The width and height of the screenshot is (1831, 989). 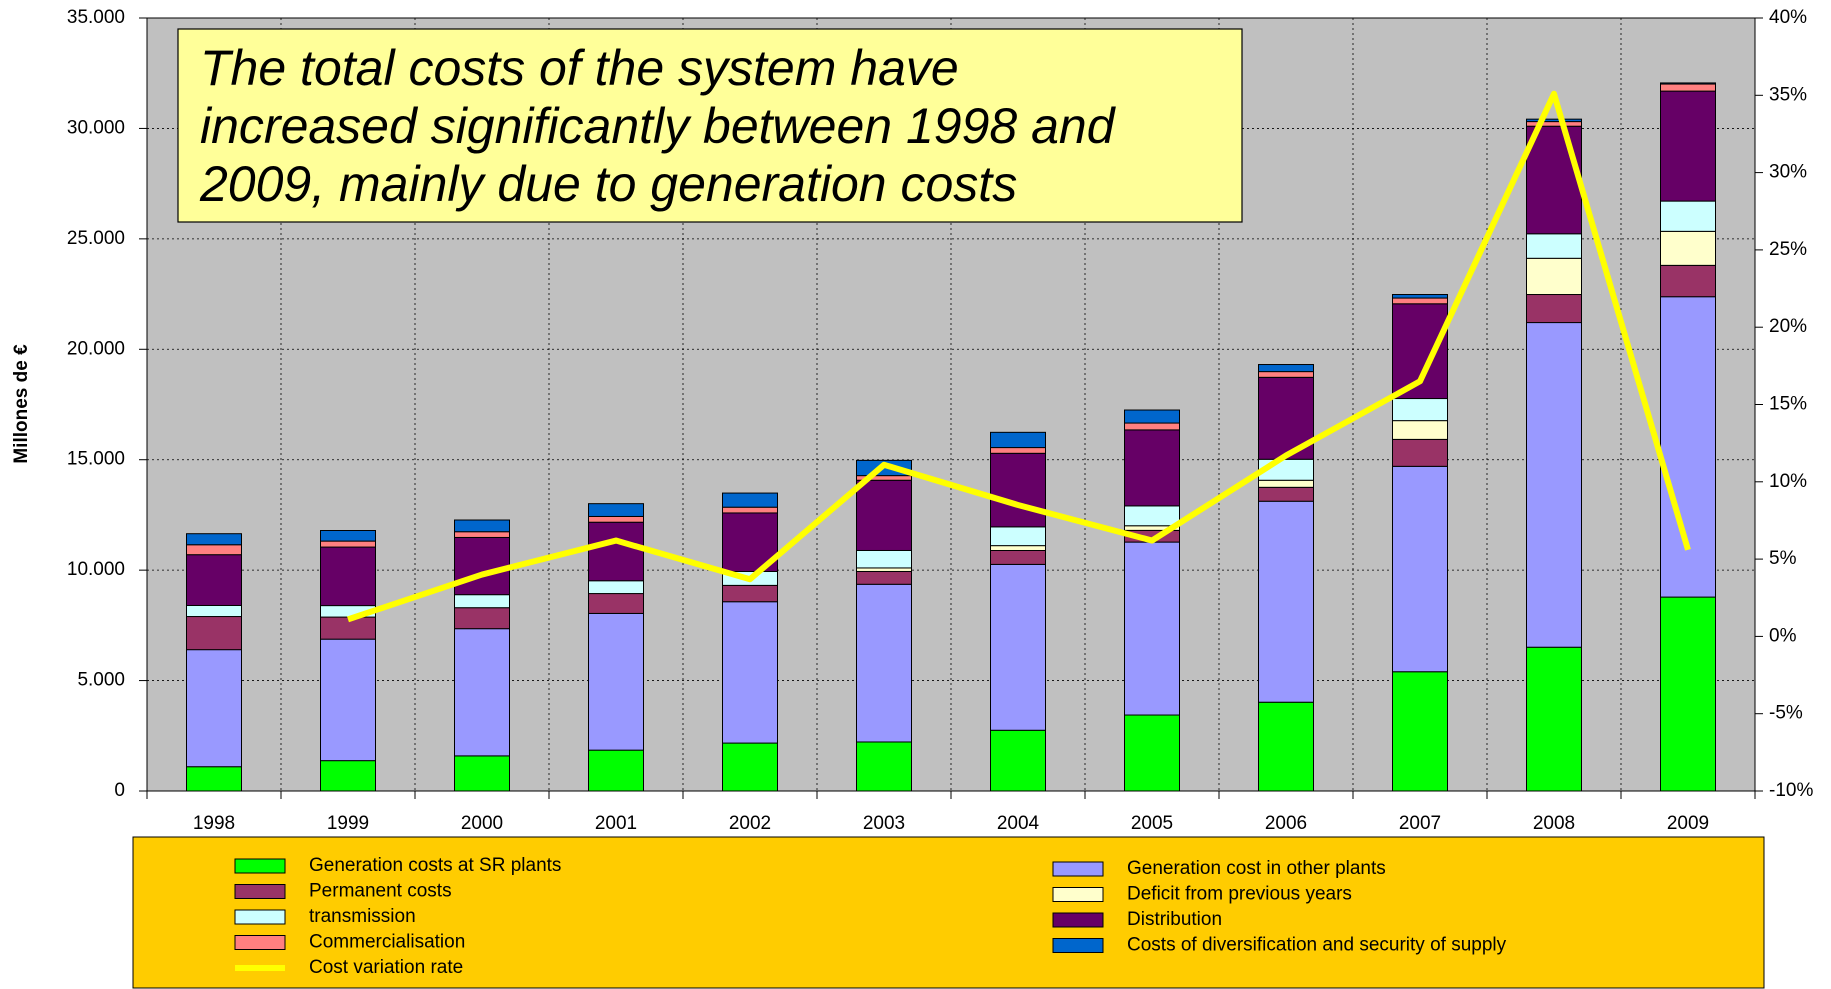 What do you see at coordinates (884, 823) in the screenshot?
I see `x-tick-label: 2003` at bounding box center [884, 823].